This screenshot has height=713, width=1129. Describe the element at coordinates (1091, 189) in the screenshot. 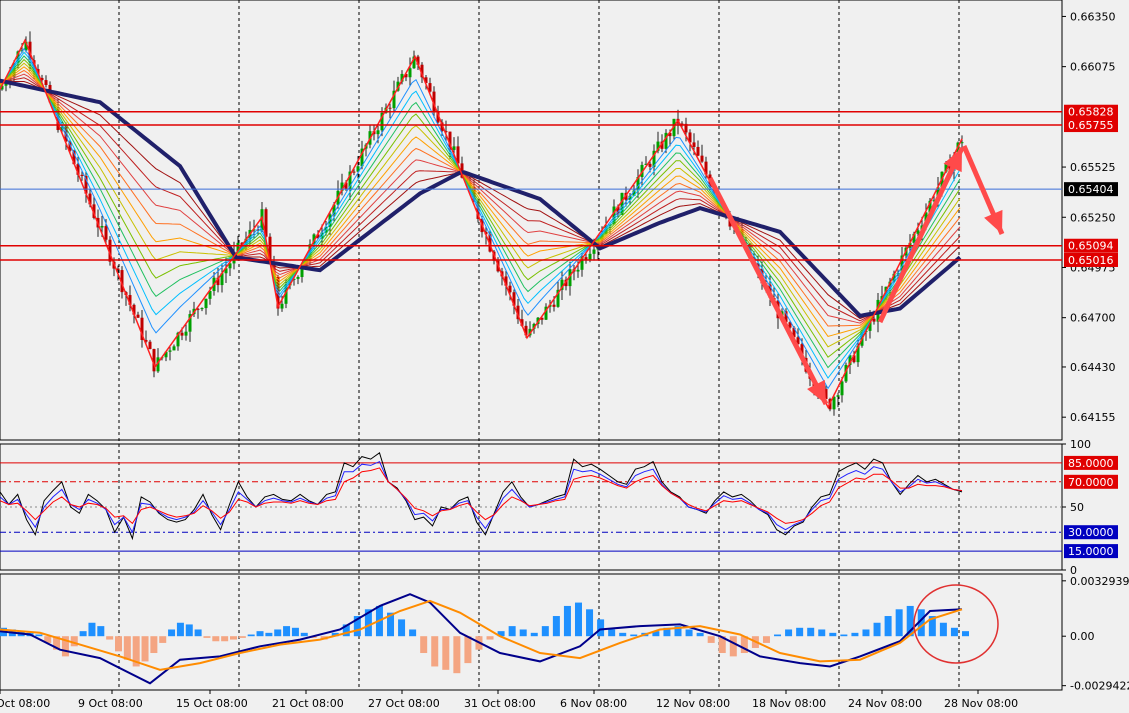

I see `price-level-label: 0.65404` at that location.